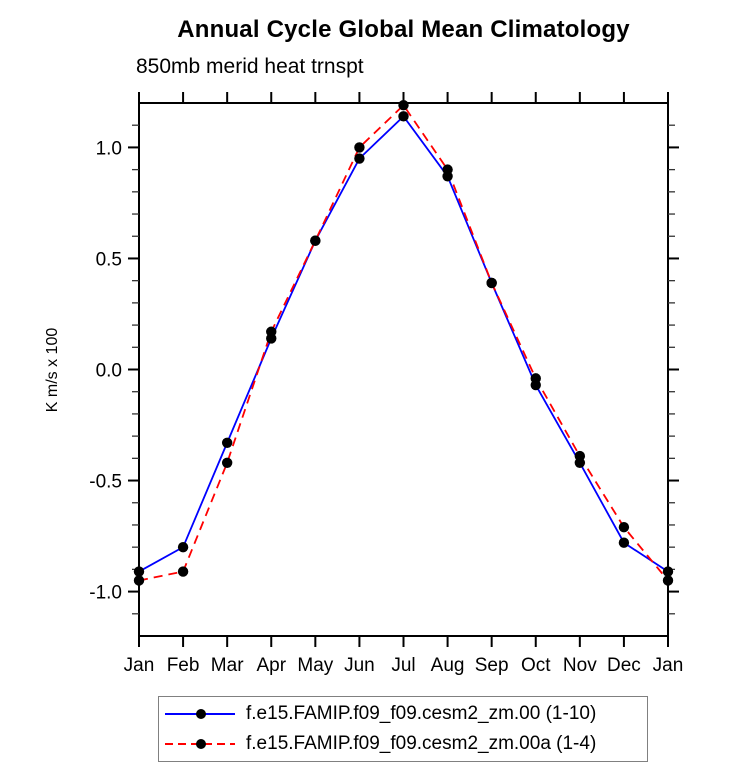 The width and height of the screenshot is (733, 773). What do you see at coordinates (52, 370) in the screenshot?
I see `y-axis-title: K m/s x 100` at bounding box center [52, 370].